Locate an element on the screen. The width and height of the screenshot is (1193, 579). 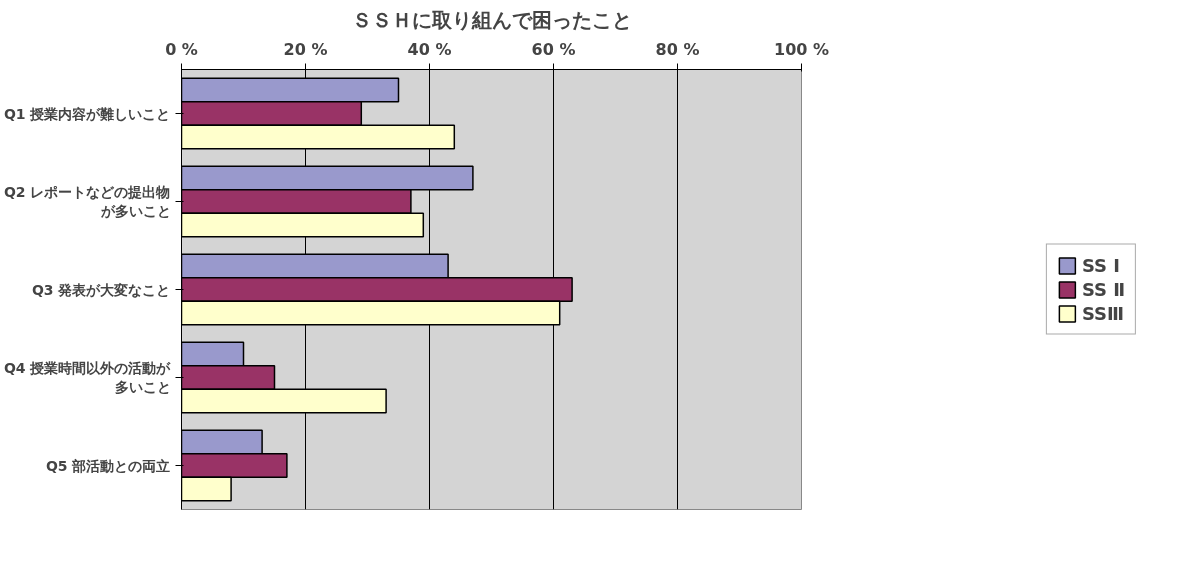
x-tick-label: 100 % is located at coordinates (801, 49).